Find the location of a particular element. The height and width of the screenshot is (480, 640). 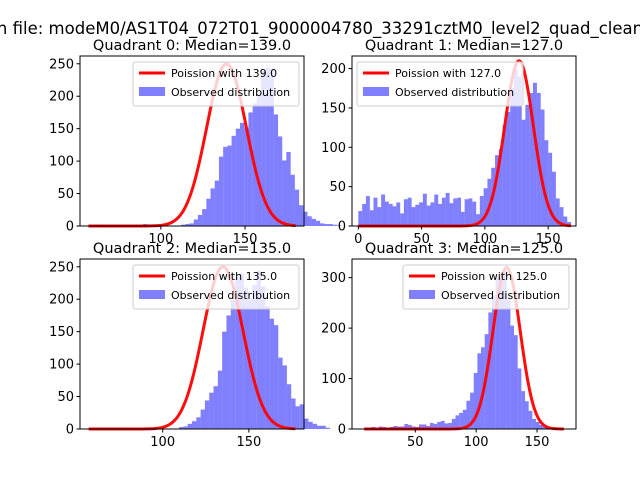

y-tick-label: 250 is located at coordinates (61, 267).